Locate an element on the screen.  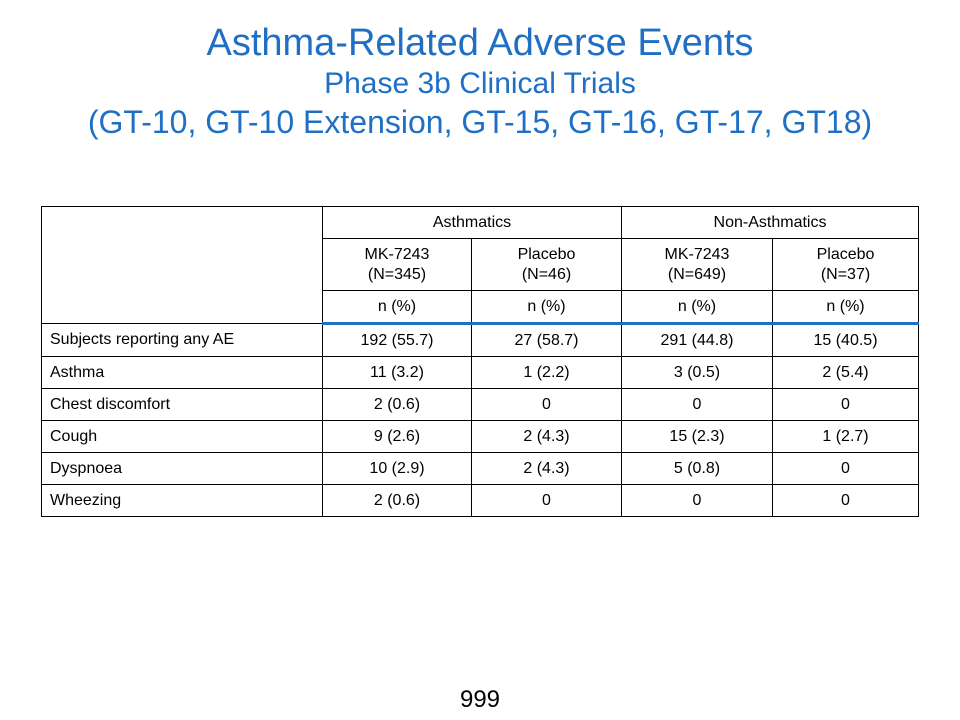
table-row: Wheezing 2 (0.6) 0 0 0 is located at coordinates (480, 500).